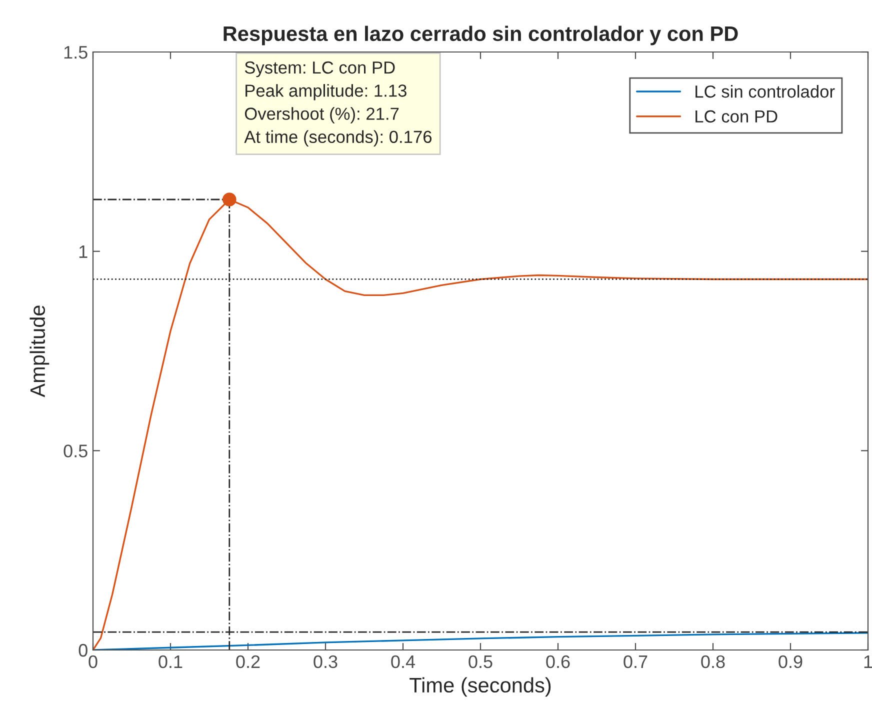 This screenshot has height=722, width=872. I want to click on y-axis-title: Amplitude, so click(40, 352).